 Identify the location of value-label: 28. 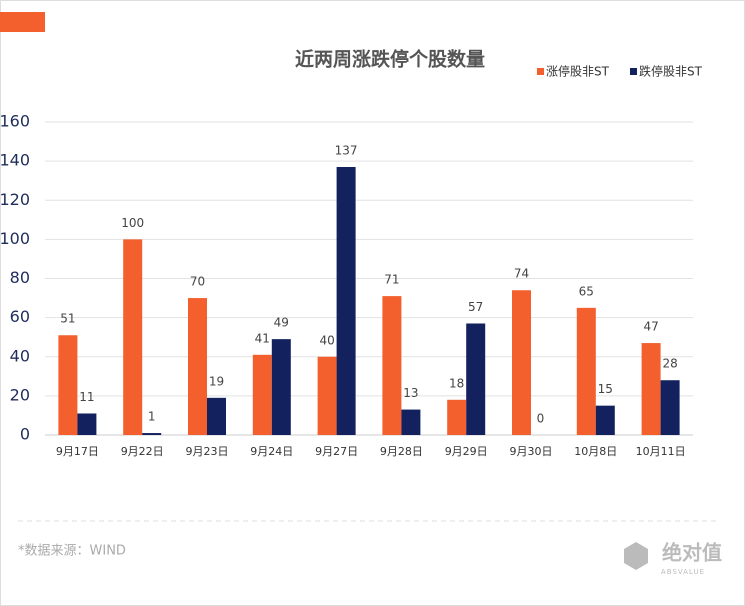
(669, 364).